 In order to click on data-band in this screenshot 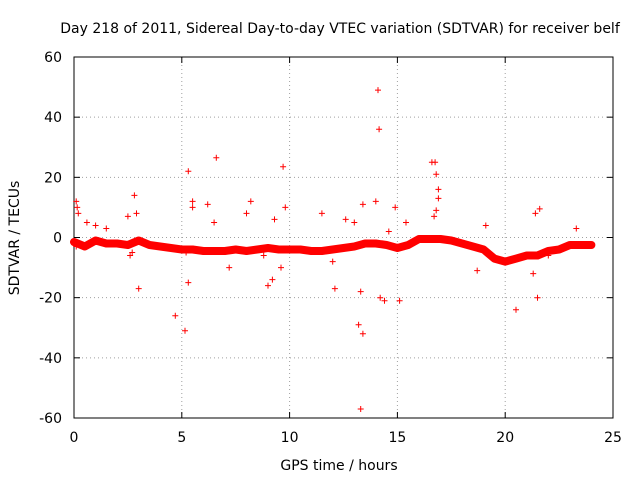, I will do `click(333, 250)`.